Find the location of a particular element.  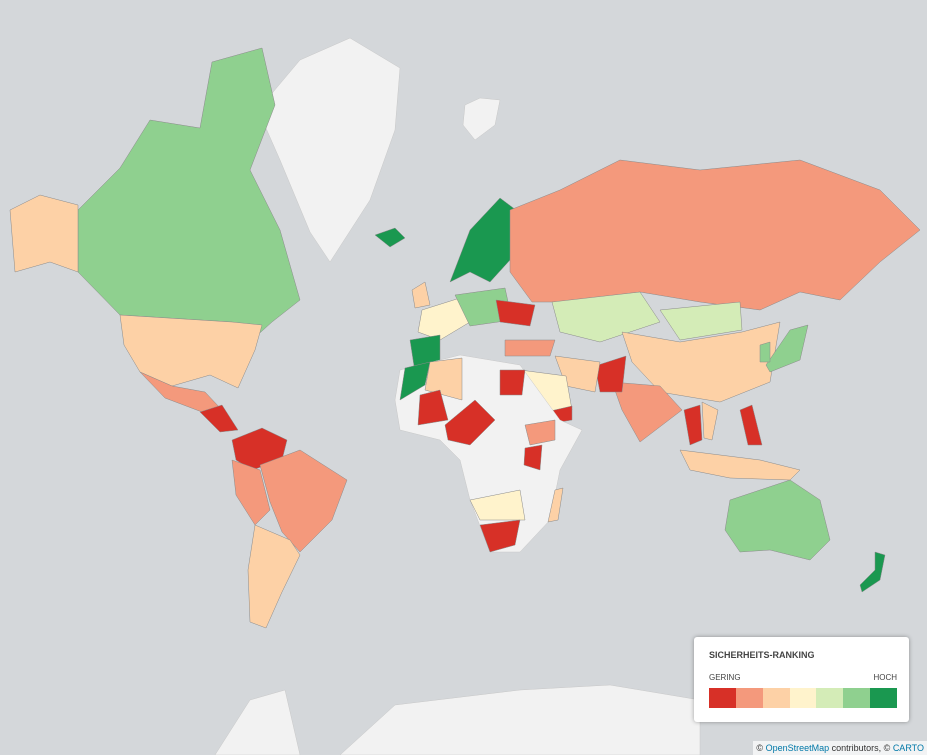

mali is located at coordinates (433, 407).